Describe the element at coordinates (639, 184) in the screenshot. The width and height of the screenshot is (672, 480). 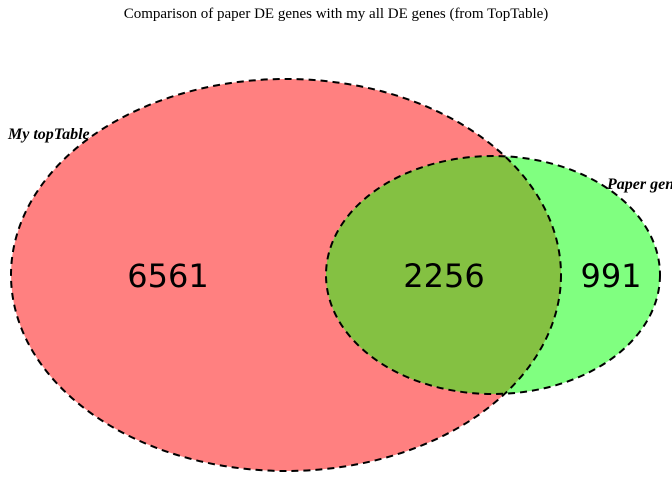
I see `label-paper-genes: Paper genes` at that location.